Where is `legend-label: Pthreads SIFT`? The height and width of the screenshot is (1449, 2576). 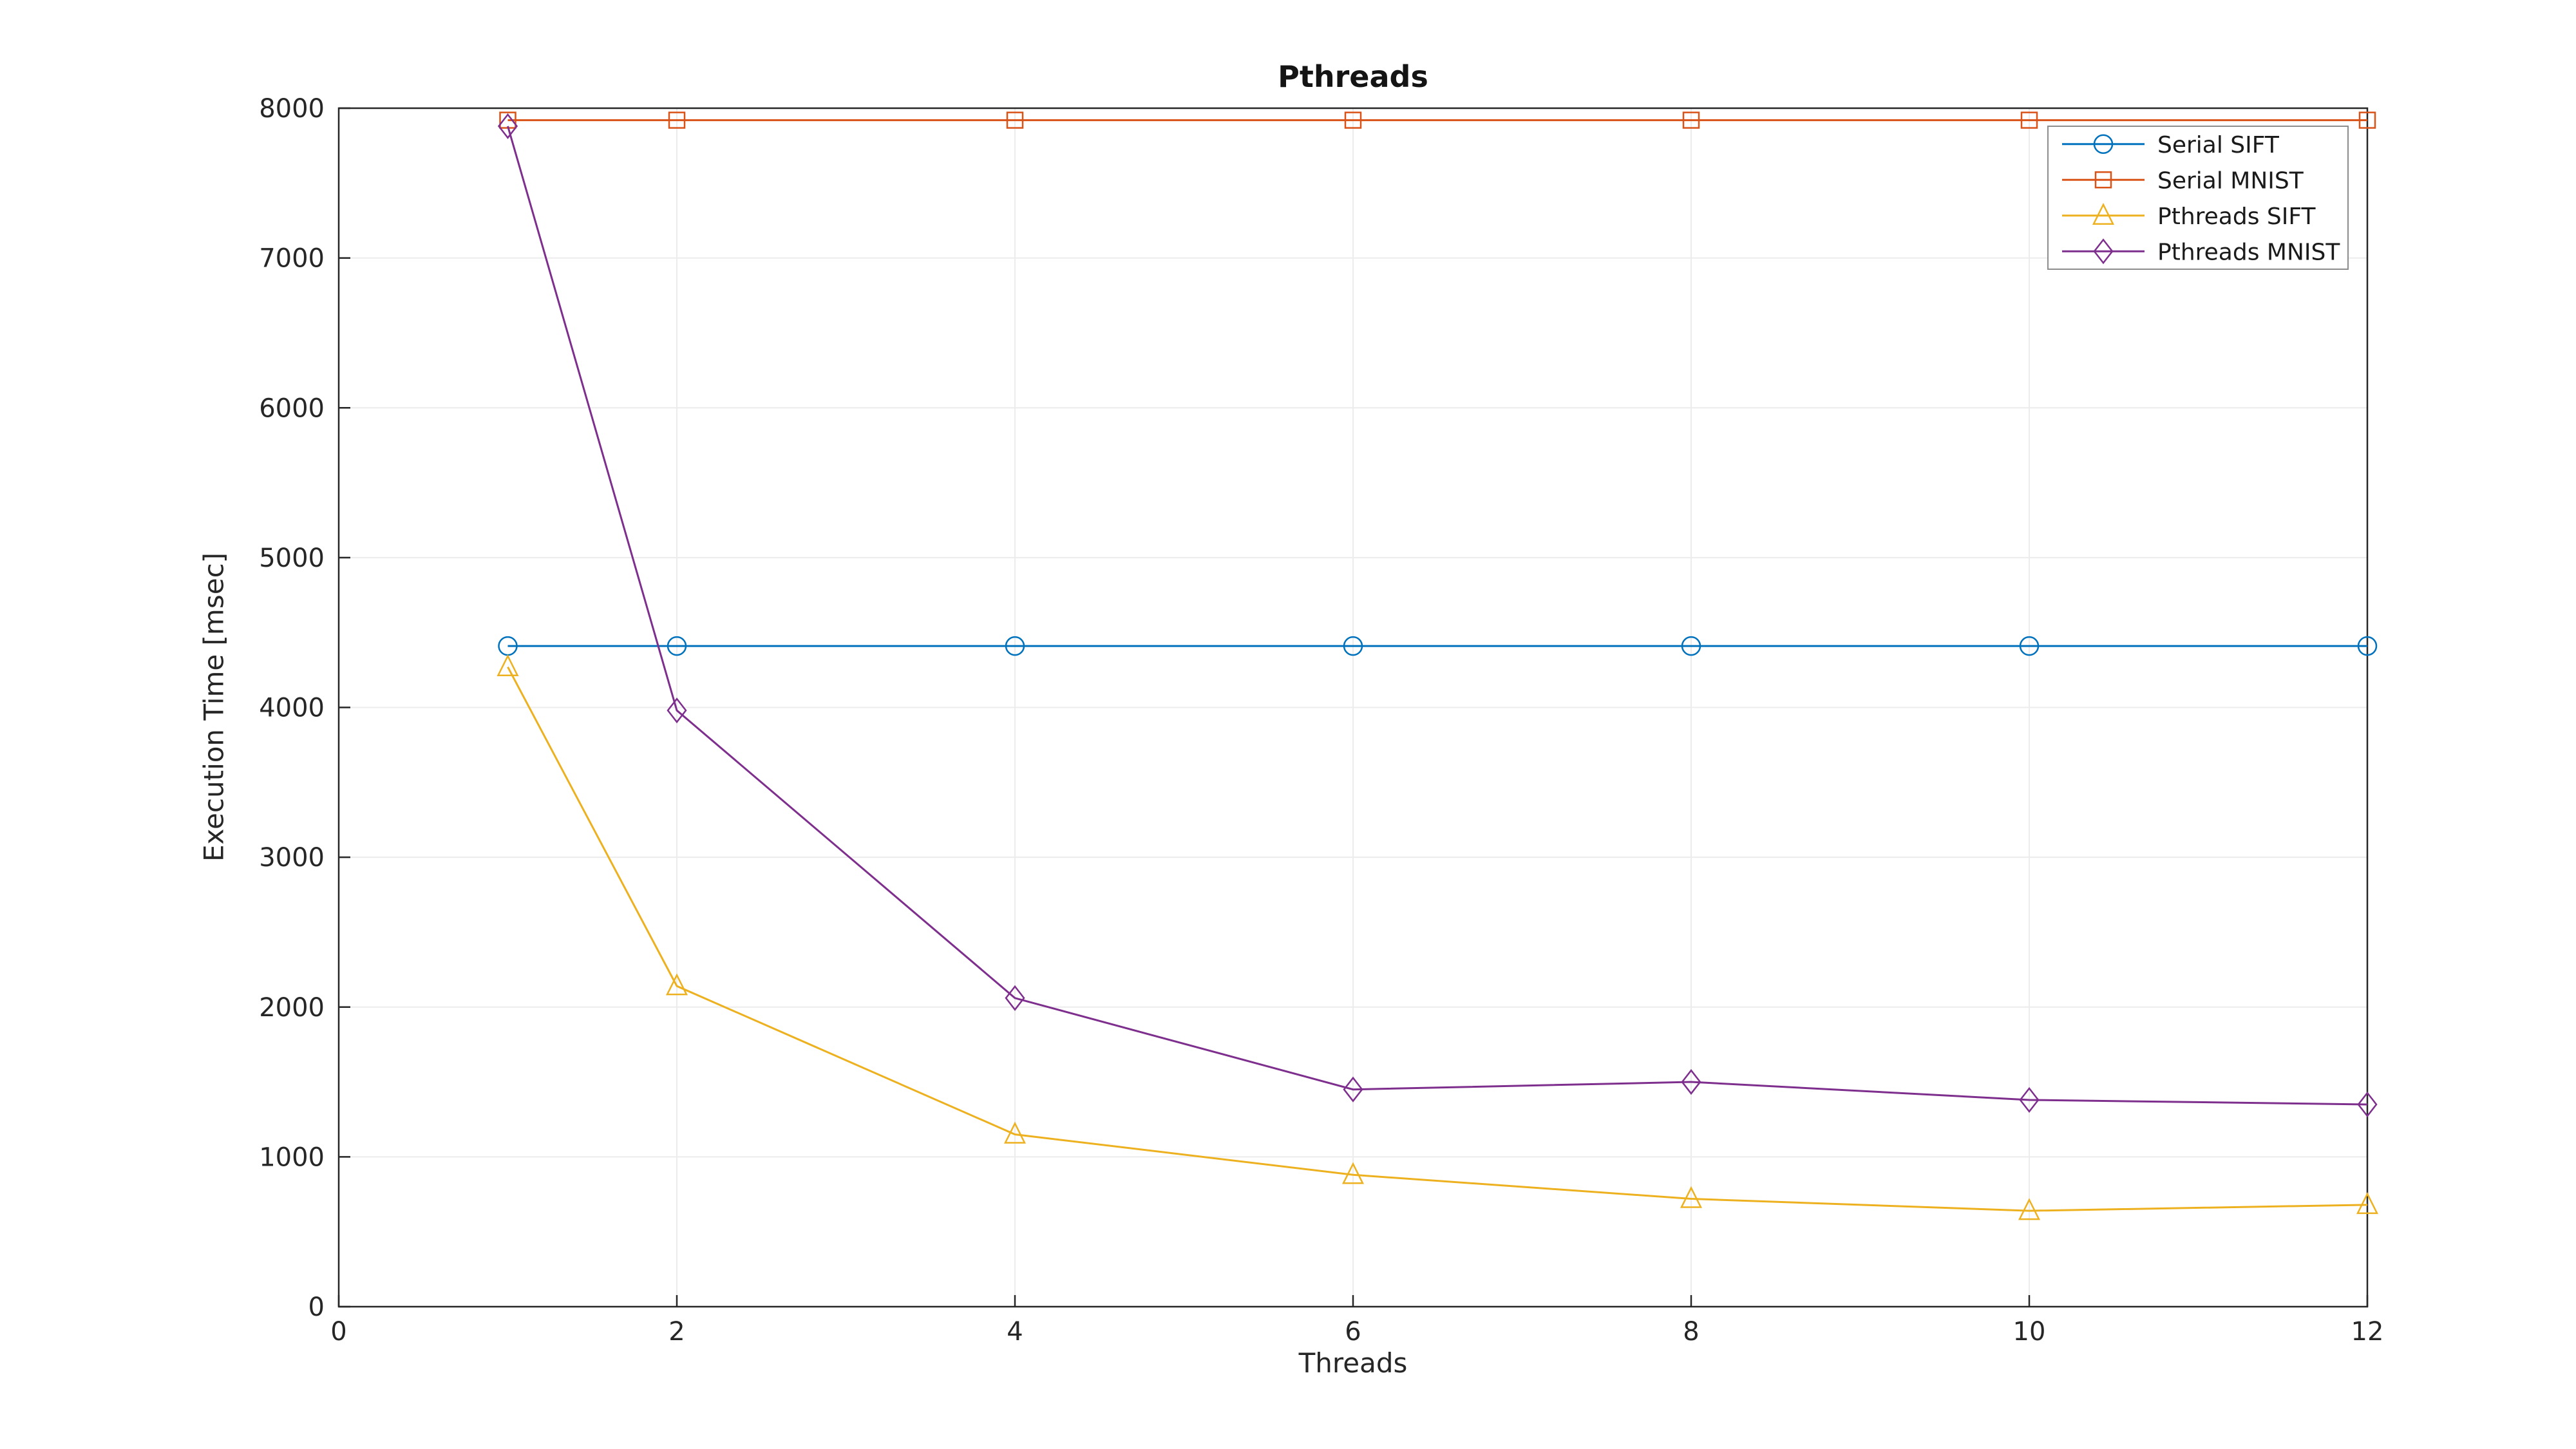 legend-label: Pthreads SIFT is located at coordinates (2236, 217).